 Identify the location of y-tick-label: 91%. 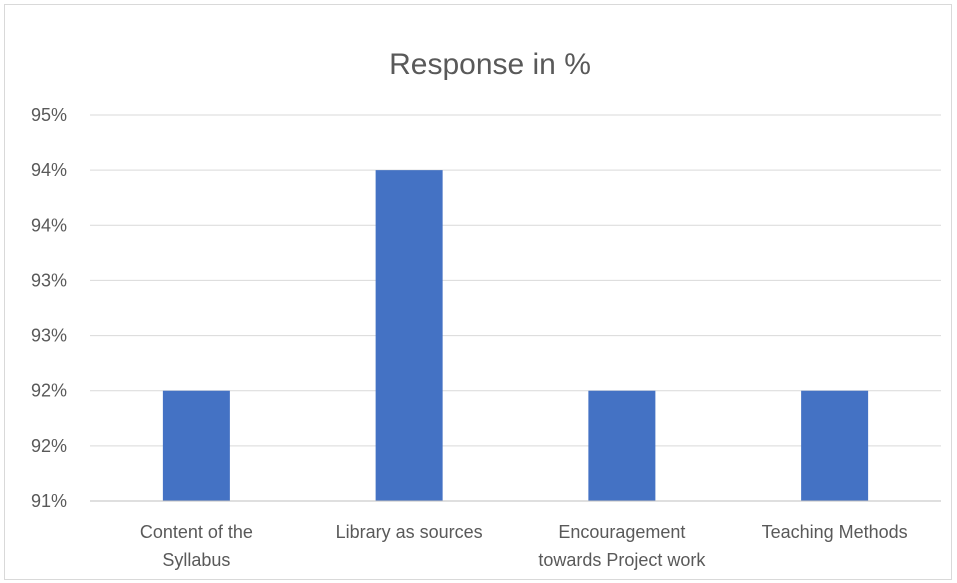
(49, 501).